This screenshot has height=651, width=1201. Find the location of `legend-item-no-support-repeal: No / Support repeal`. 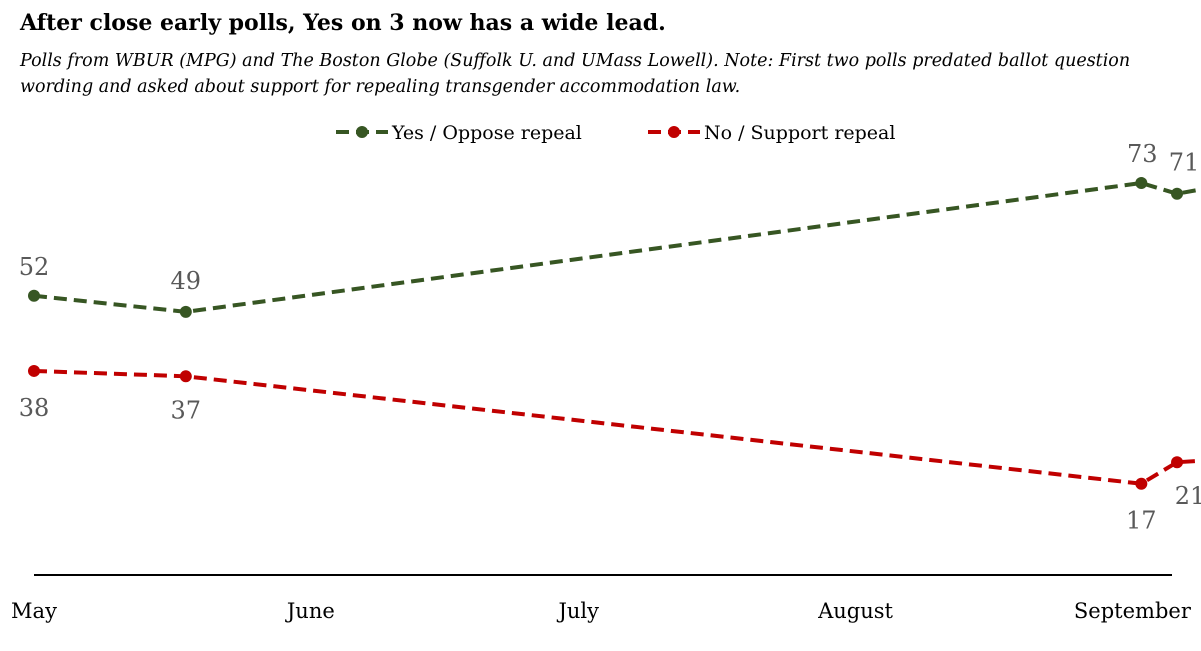

legend-item-no-support-repeal: No / Support repeal is located at coordinates (771, 133).